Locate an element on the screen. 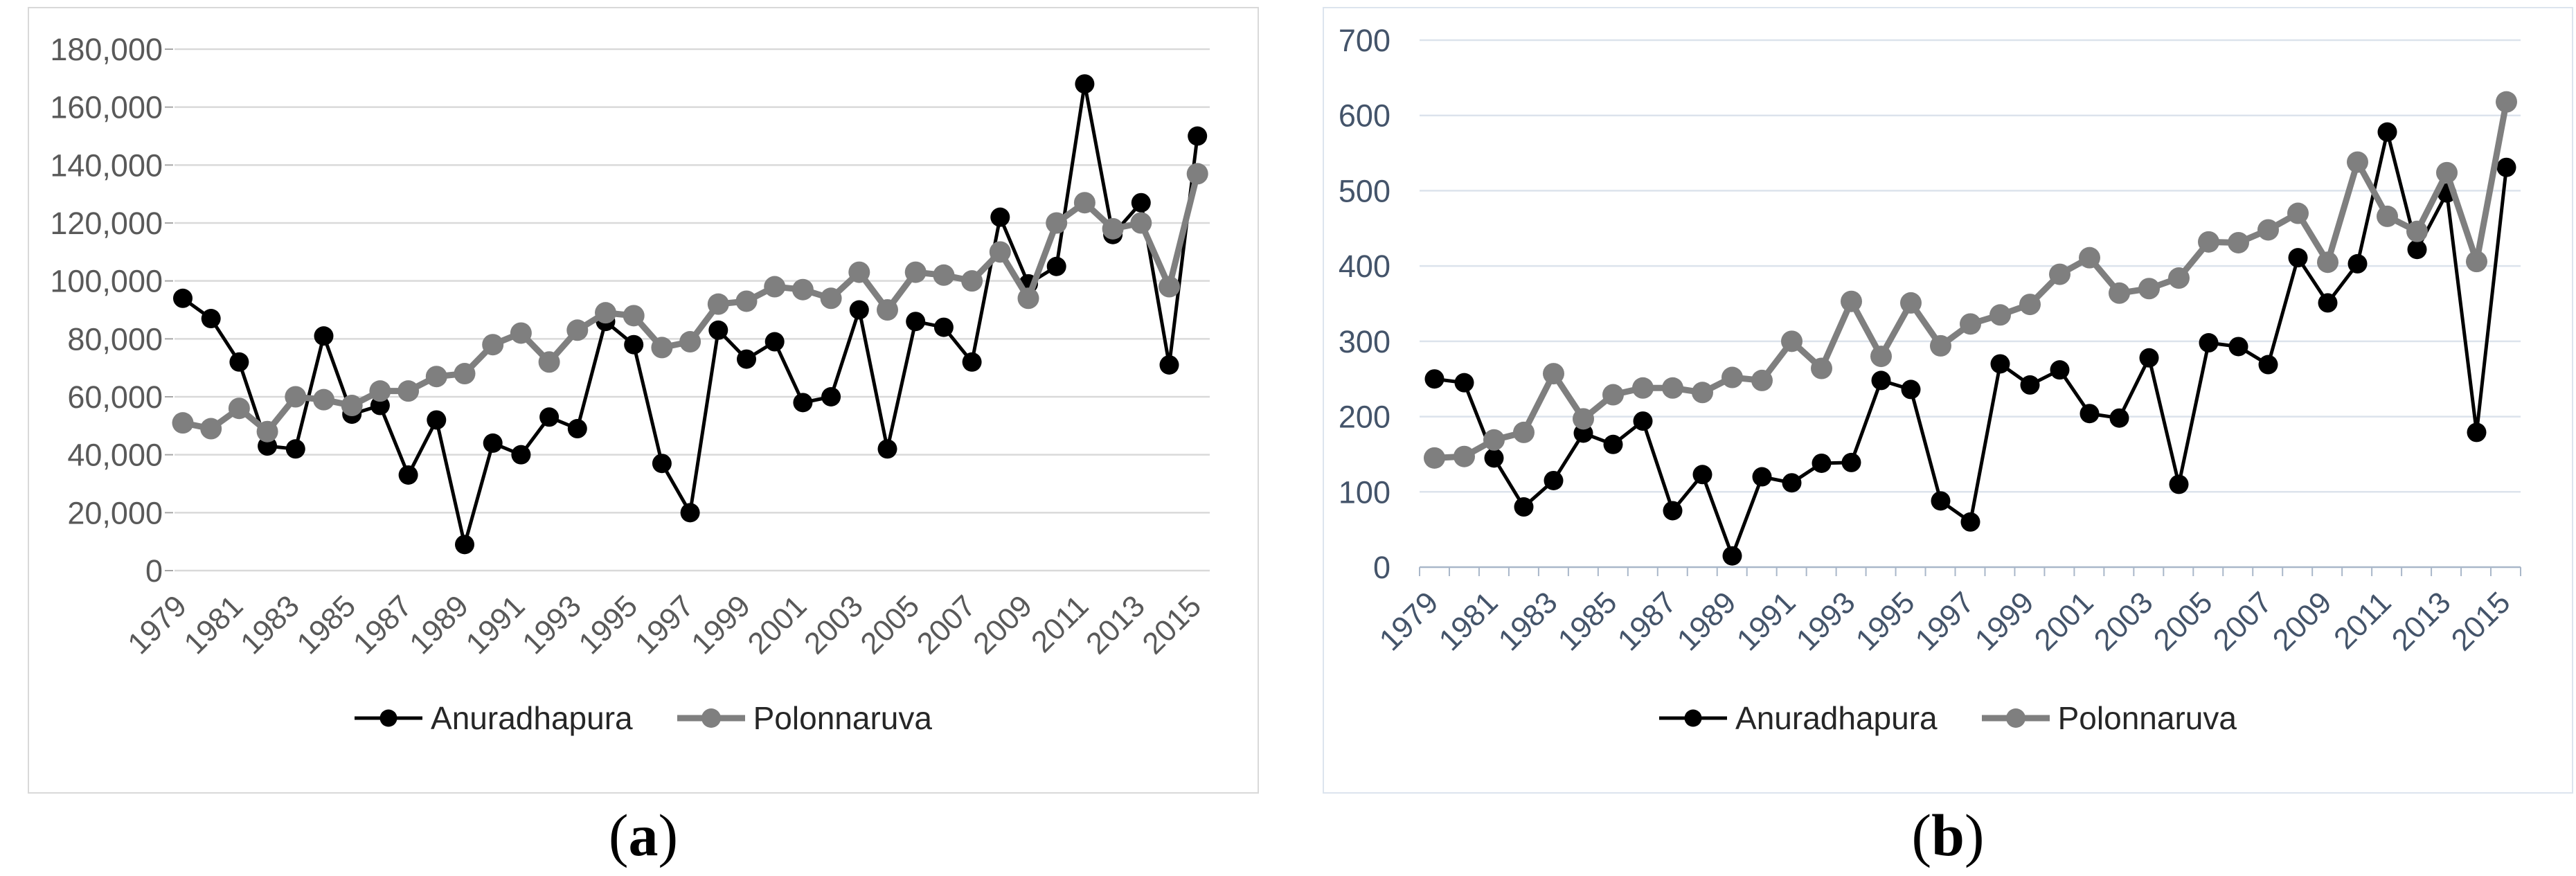 The width and height of the screenshot is (2576, 876). data-point-polonnaruva-2002 is located at coordinates (831, 298).